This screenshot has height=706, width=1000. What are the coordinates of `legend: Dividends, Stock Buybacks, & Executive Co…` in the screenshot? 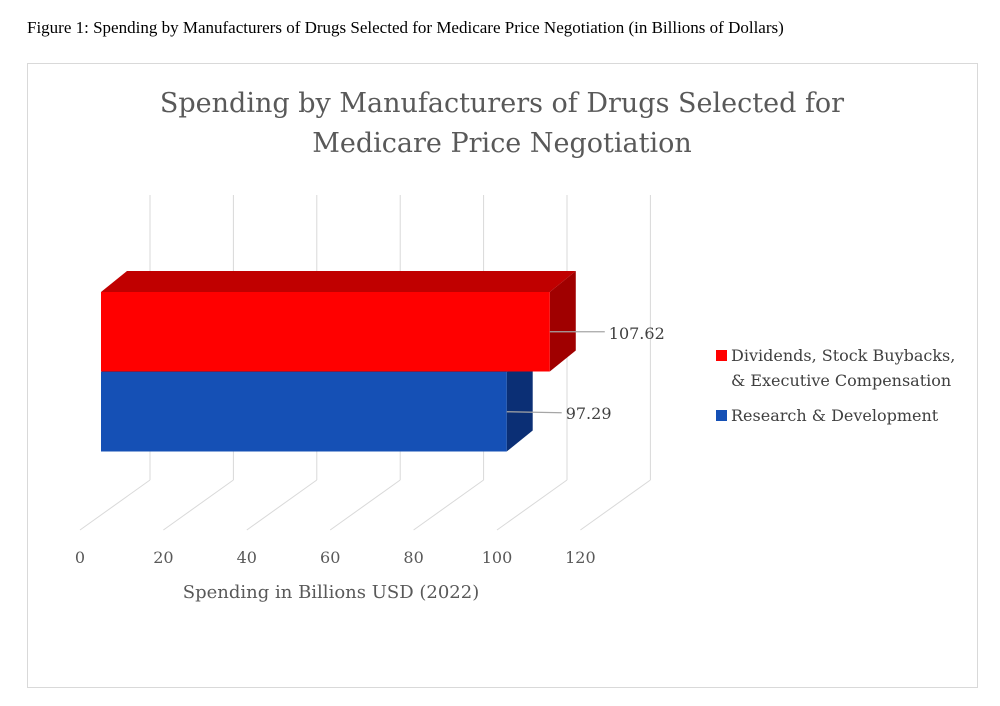 It's located at (835, 385).